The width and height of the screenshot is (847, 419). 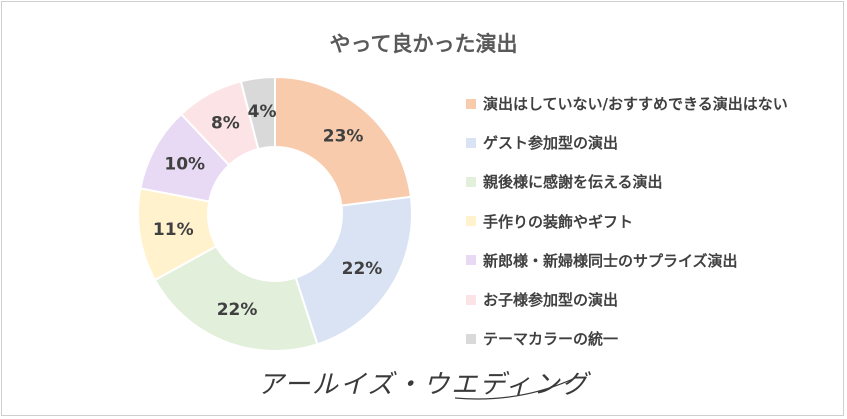 I want to click on legend-item-3: 親後様に感謝を伝える演出, so click(x=627, y=181).